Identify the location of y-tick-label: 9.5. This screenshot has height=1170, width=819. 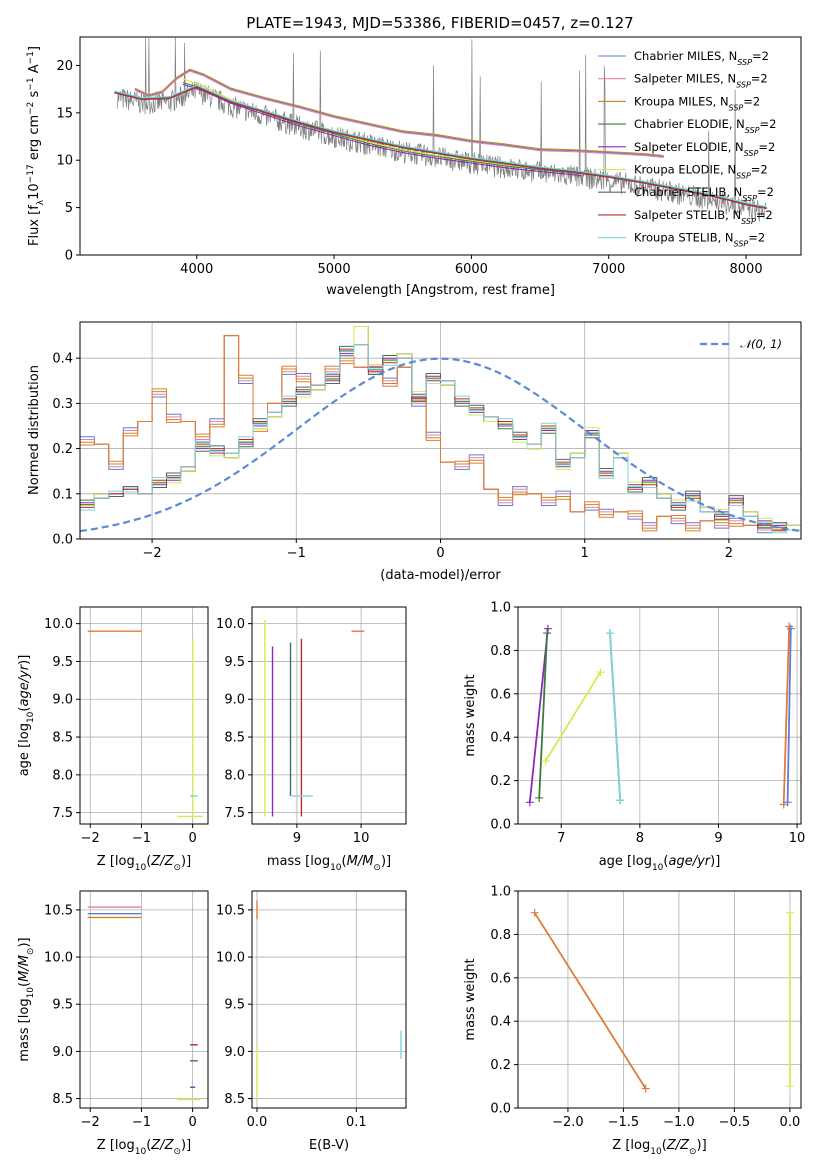
(62, 1005).